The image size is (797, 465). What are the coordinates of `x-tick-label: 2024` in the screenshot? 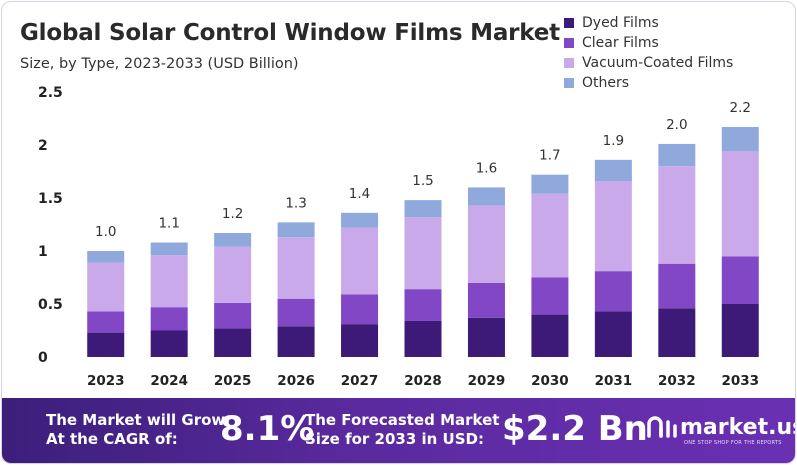 It's located at (169, 381).